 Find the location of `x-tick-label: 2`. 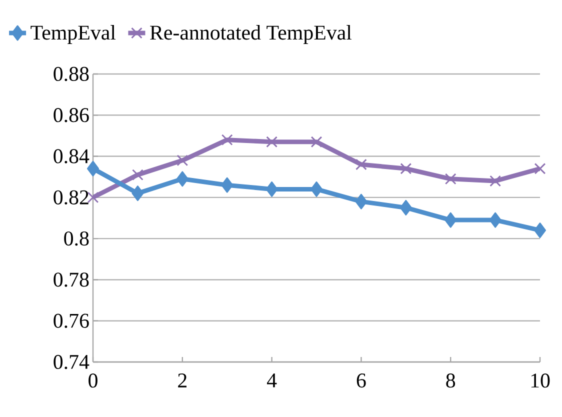

x-tick-label: 2 is located at coordinates (182, 381).